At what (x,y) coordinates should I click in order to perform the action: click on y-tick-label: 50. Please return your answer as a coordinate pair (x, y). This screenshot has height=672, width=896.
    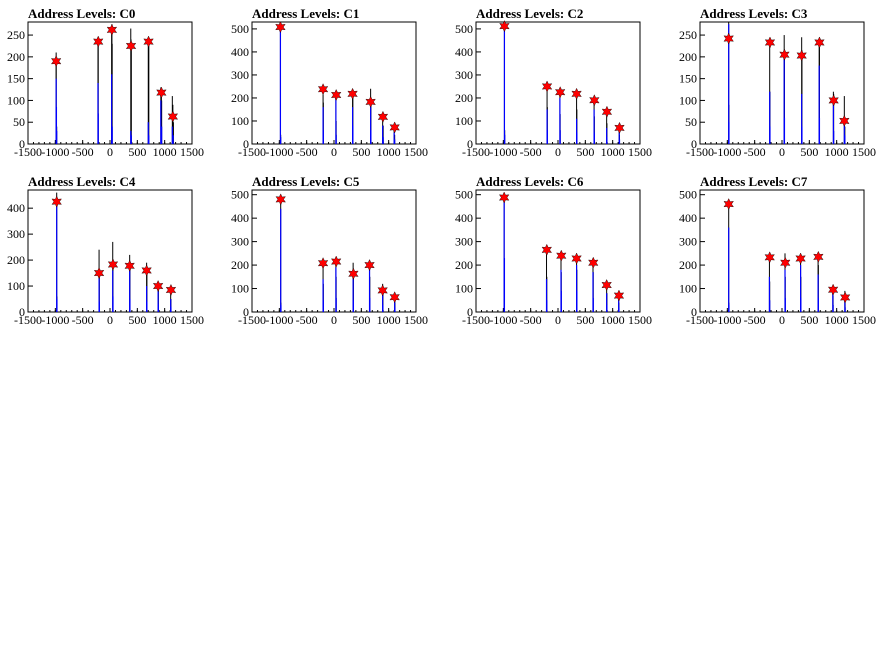
    Looking at the image, I should click on (19, 122).